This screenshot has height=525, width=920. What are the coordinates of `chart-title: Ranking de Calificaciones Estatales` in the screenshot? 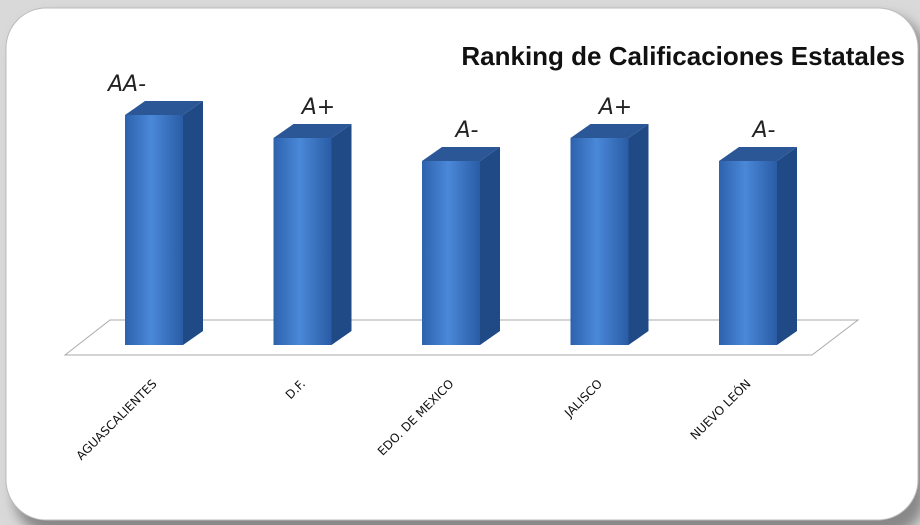 It's located at (683, 56).